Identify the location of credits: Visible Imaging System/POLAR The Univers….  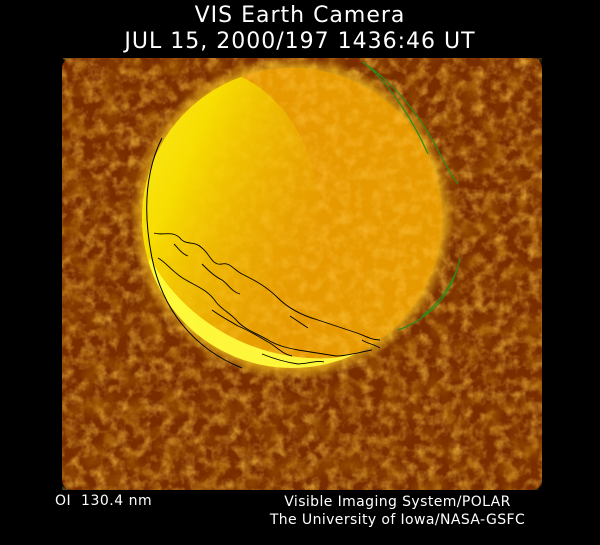
(397, 511).